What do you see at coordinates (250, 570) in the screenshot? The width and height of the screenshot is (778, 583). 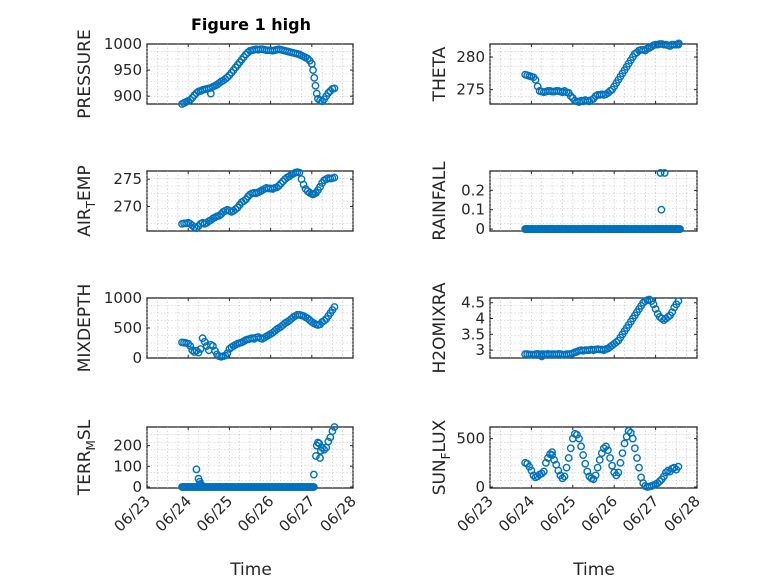 I see `x-axis-label-left: Time` at bounding box center [250, 570].